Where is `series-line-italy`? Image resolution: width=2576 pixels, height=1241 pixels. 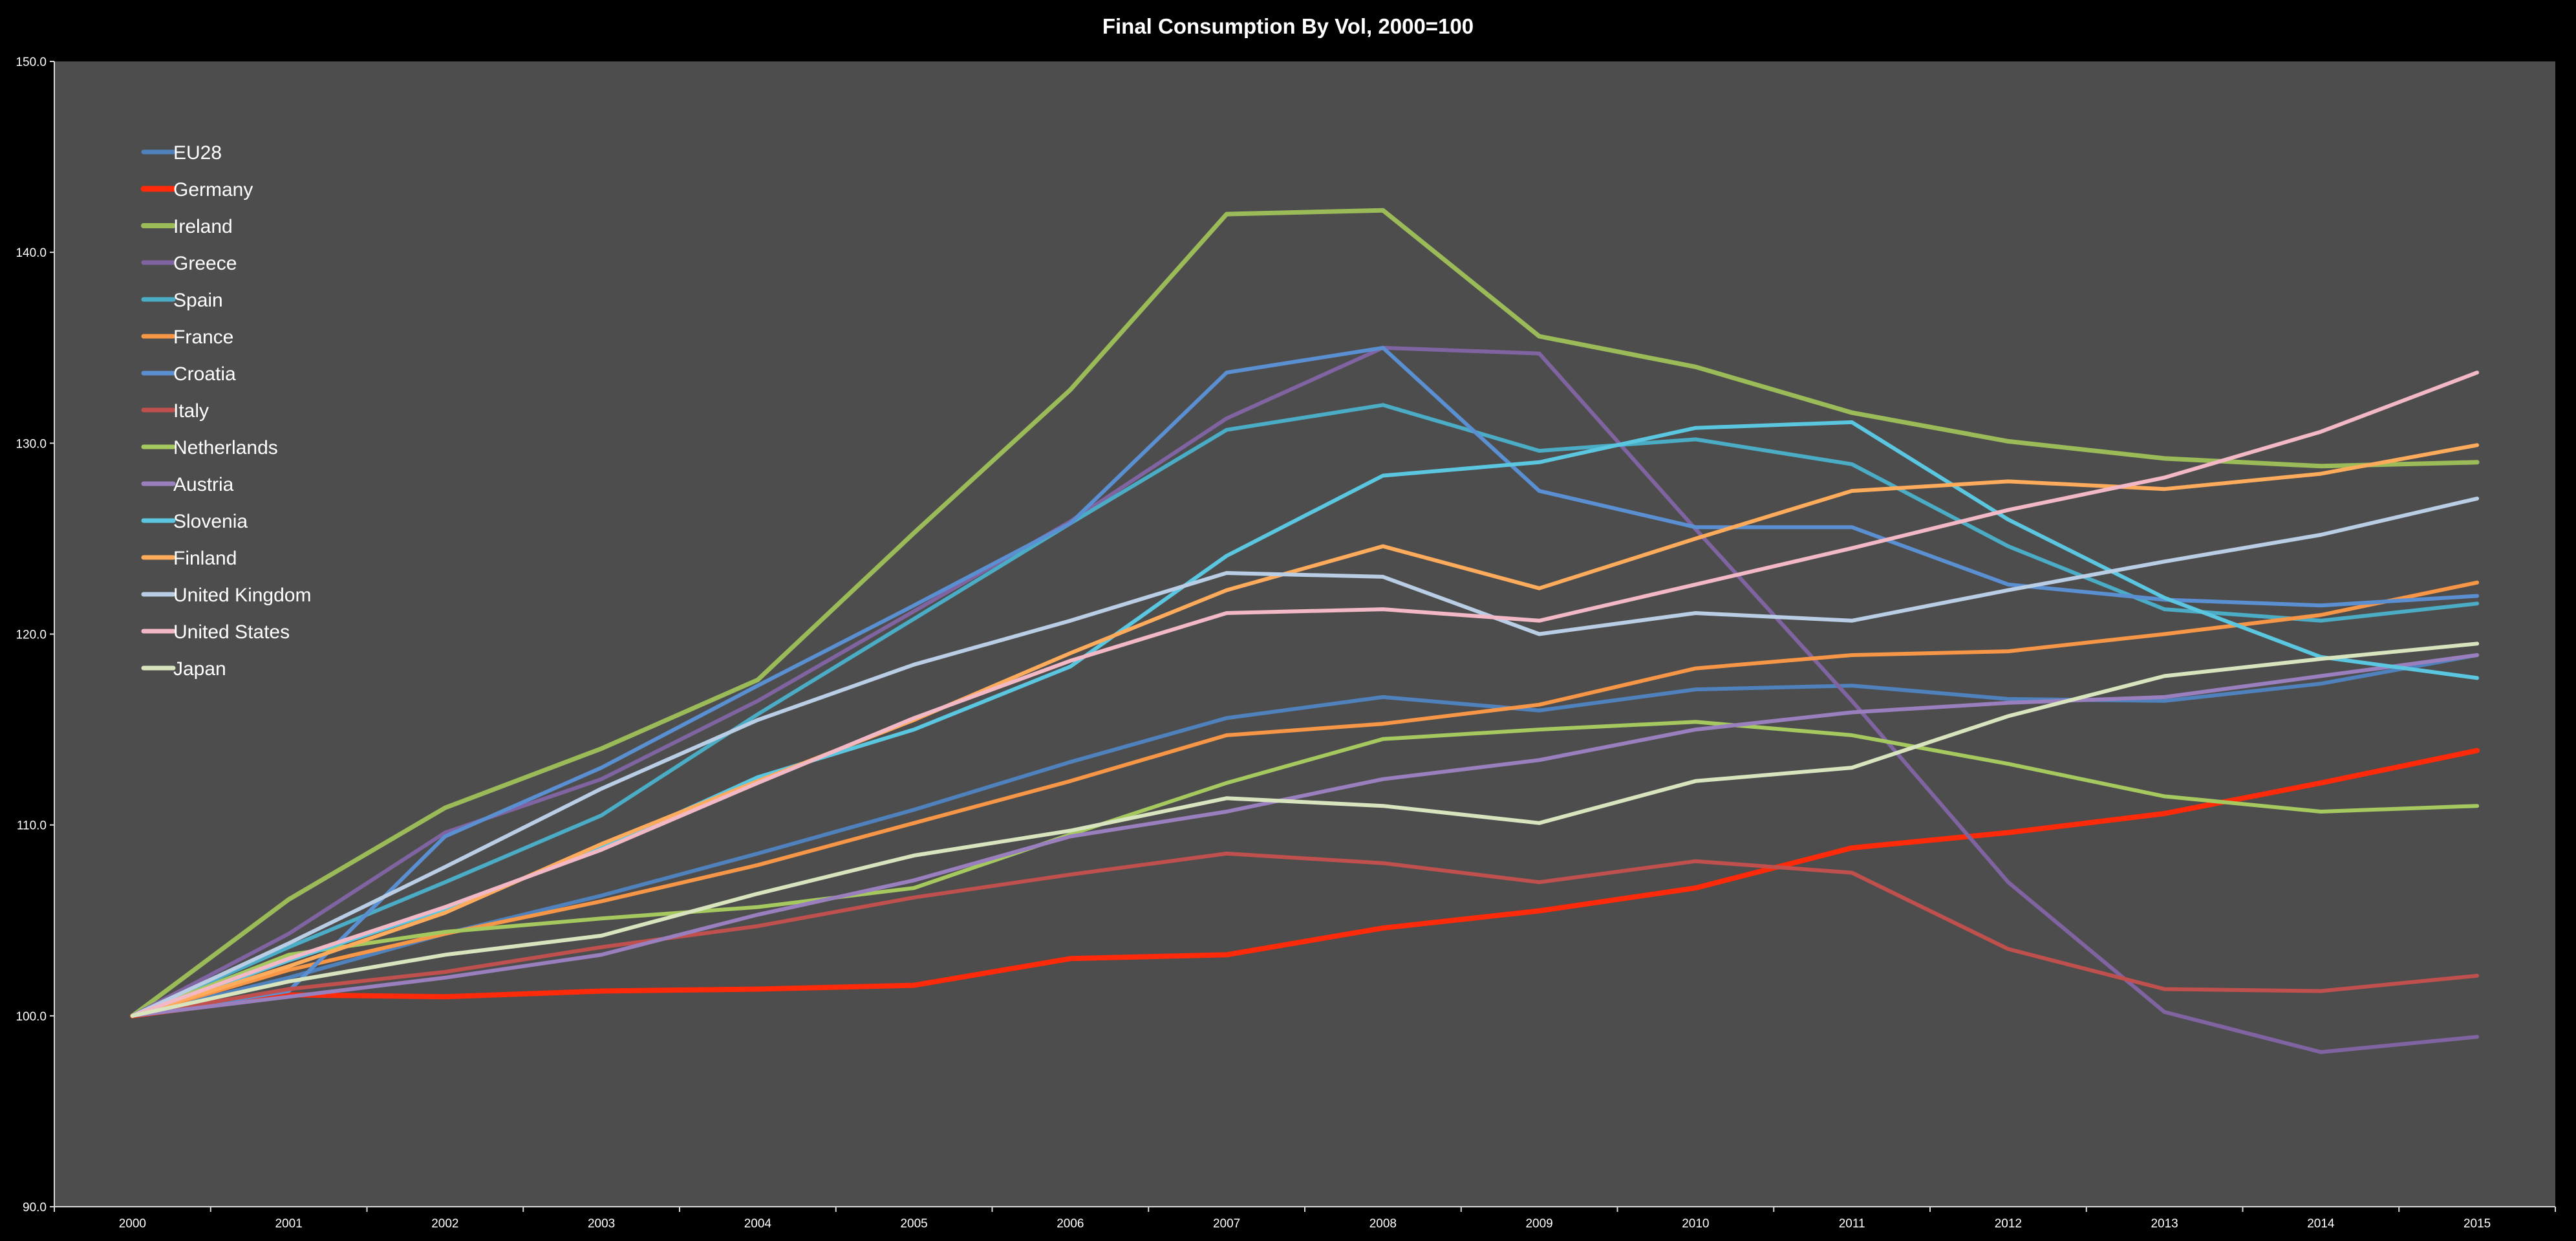 series-line-italy is located at coordinates (1305, 934).